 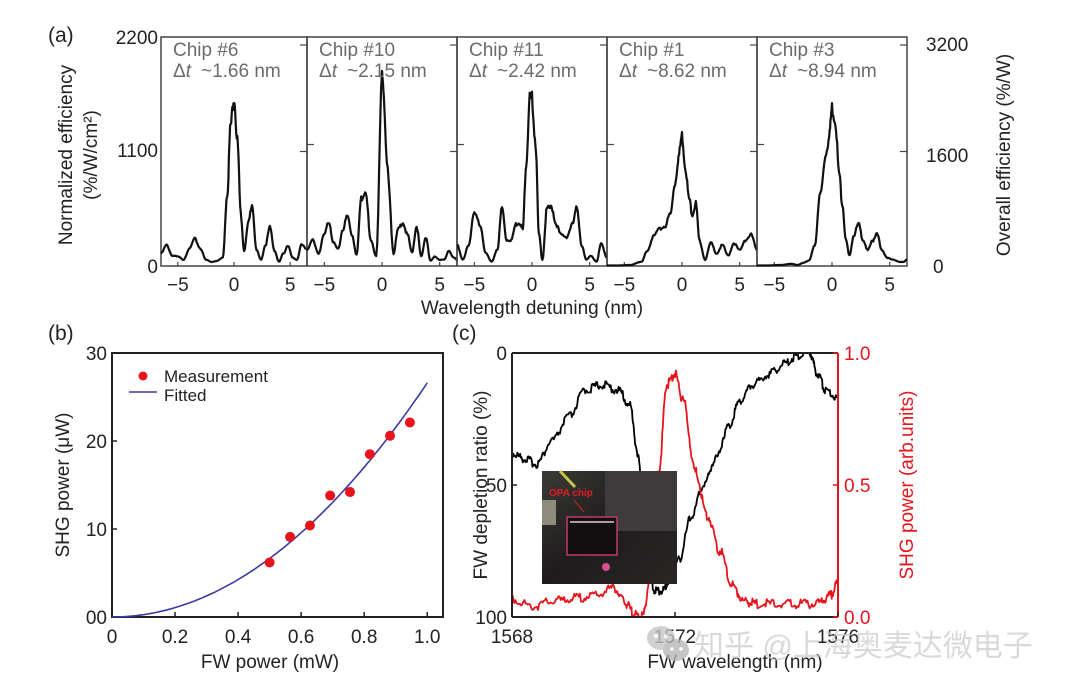 I want to click on c-ytick-left-label: 100, so click(x=491, y=618).